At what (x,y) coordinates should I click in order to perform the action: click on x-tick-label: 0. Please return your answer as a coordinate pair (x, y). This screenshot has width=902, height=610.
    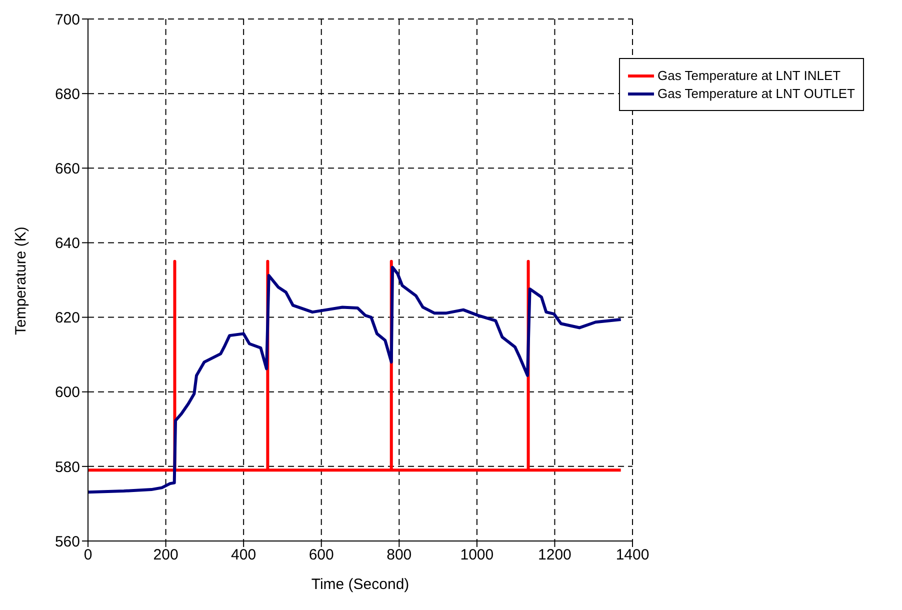
    Looking at the image, I should click on (88, 555).